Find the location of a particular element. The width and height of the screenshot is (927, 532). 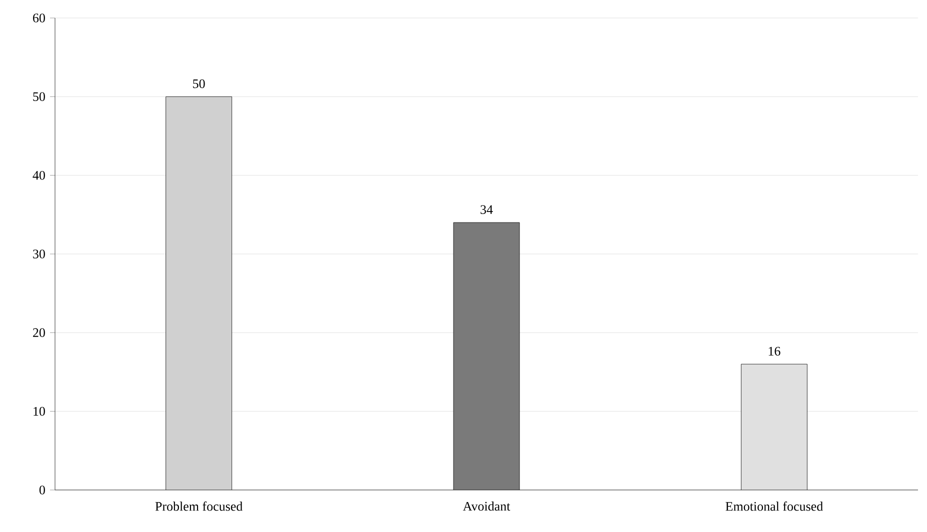

y-tick-label: 60 is located at coordinates (39, 18).